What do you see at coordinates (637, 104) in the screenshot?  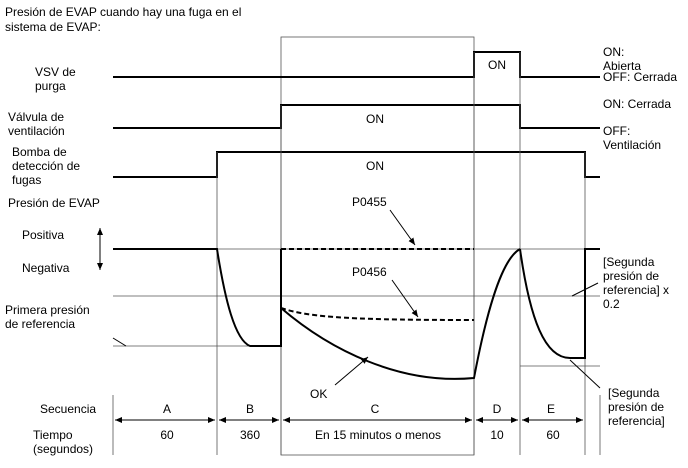 I see `state-label: ON: Cerrada` at bounding box center [637, 104].